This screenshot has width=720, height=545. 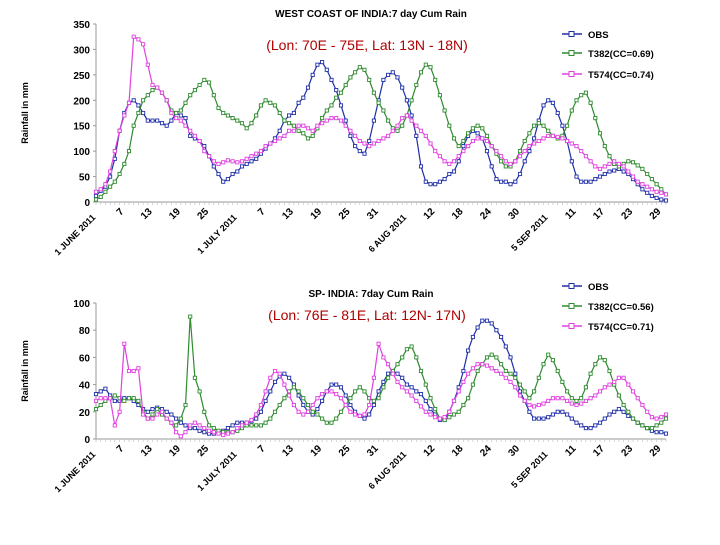 What do you see at coordinates (81, 152) in the screenshot?
I see `y-tick-label: 100` at bounding box center [81, 152].